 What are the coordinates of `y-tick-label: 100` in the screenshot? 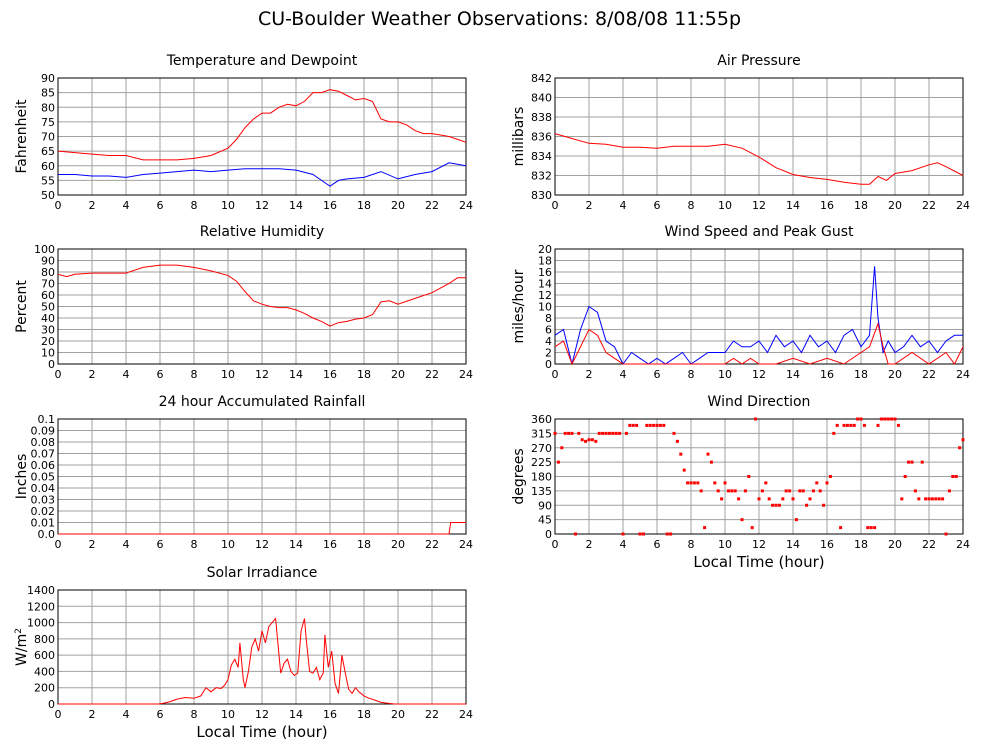 It's located at (44, 249).